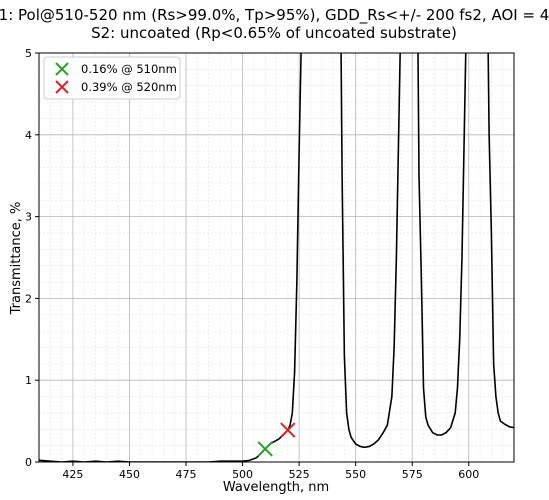 The height and width of the screenshot is (500, 549). I want to click on legend-box, so click(112, 78).